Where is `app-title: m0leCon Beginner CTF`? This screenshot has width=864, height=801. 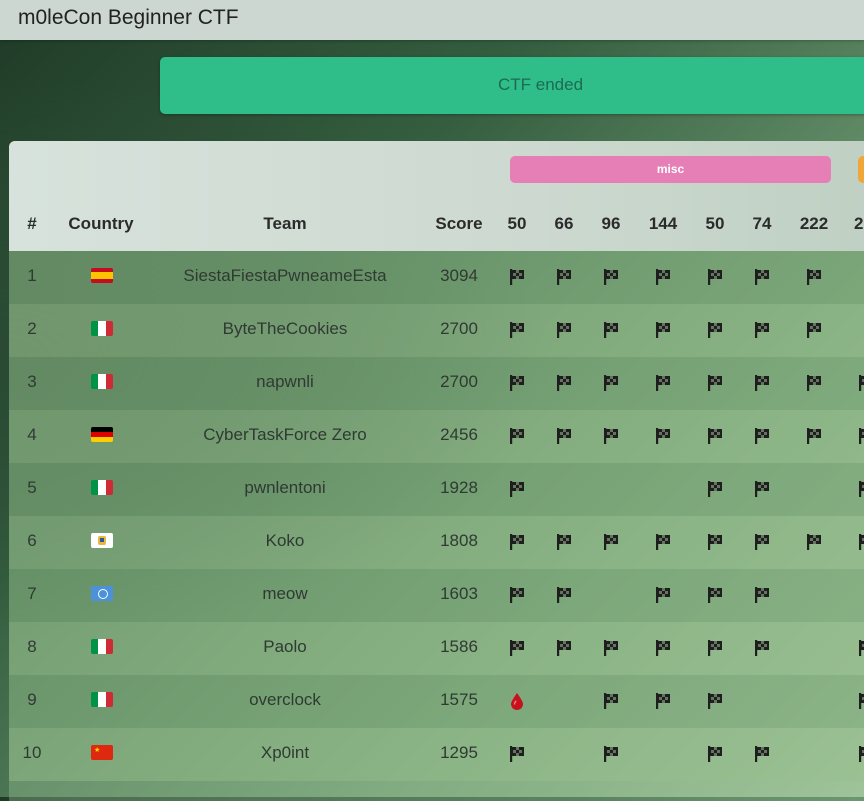
app-title: m0leCon Beginner CTF is located at coordinates (128, 17).